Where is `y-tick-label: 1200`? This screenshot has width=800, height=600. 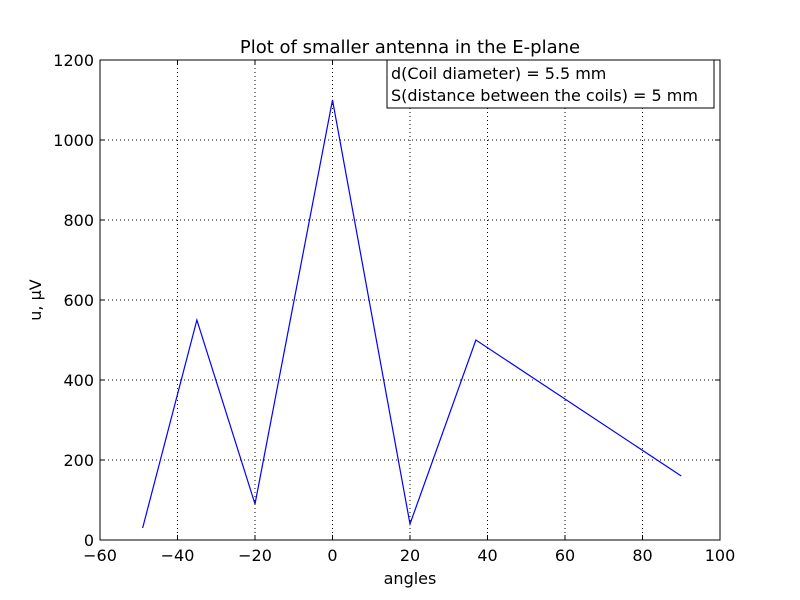
y-tick-label: 1200 is located at coordinates (73, 60).